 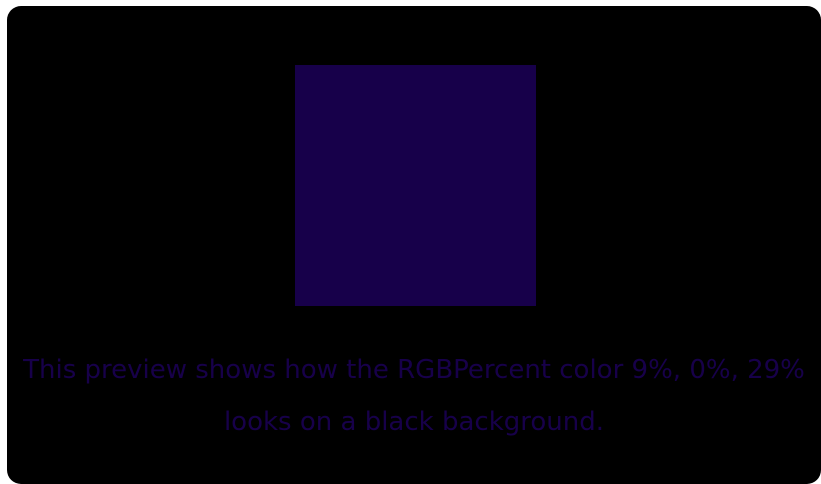 I want to click on color-swatch, so click(x=415, y=185).